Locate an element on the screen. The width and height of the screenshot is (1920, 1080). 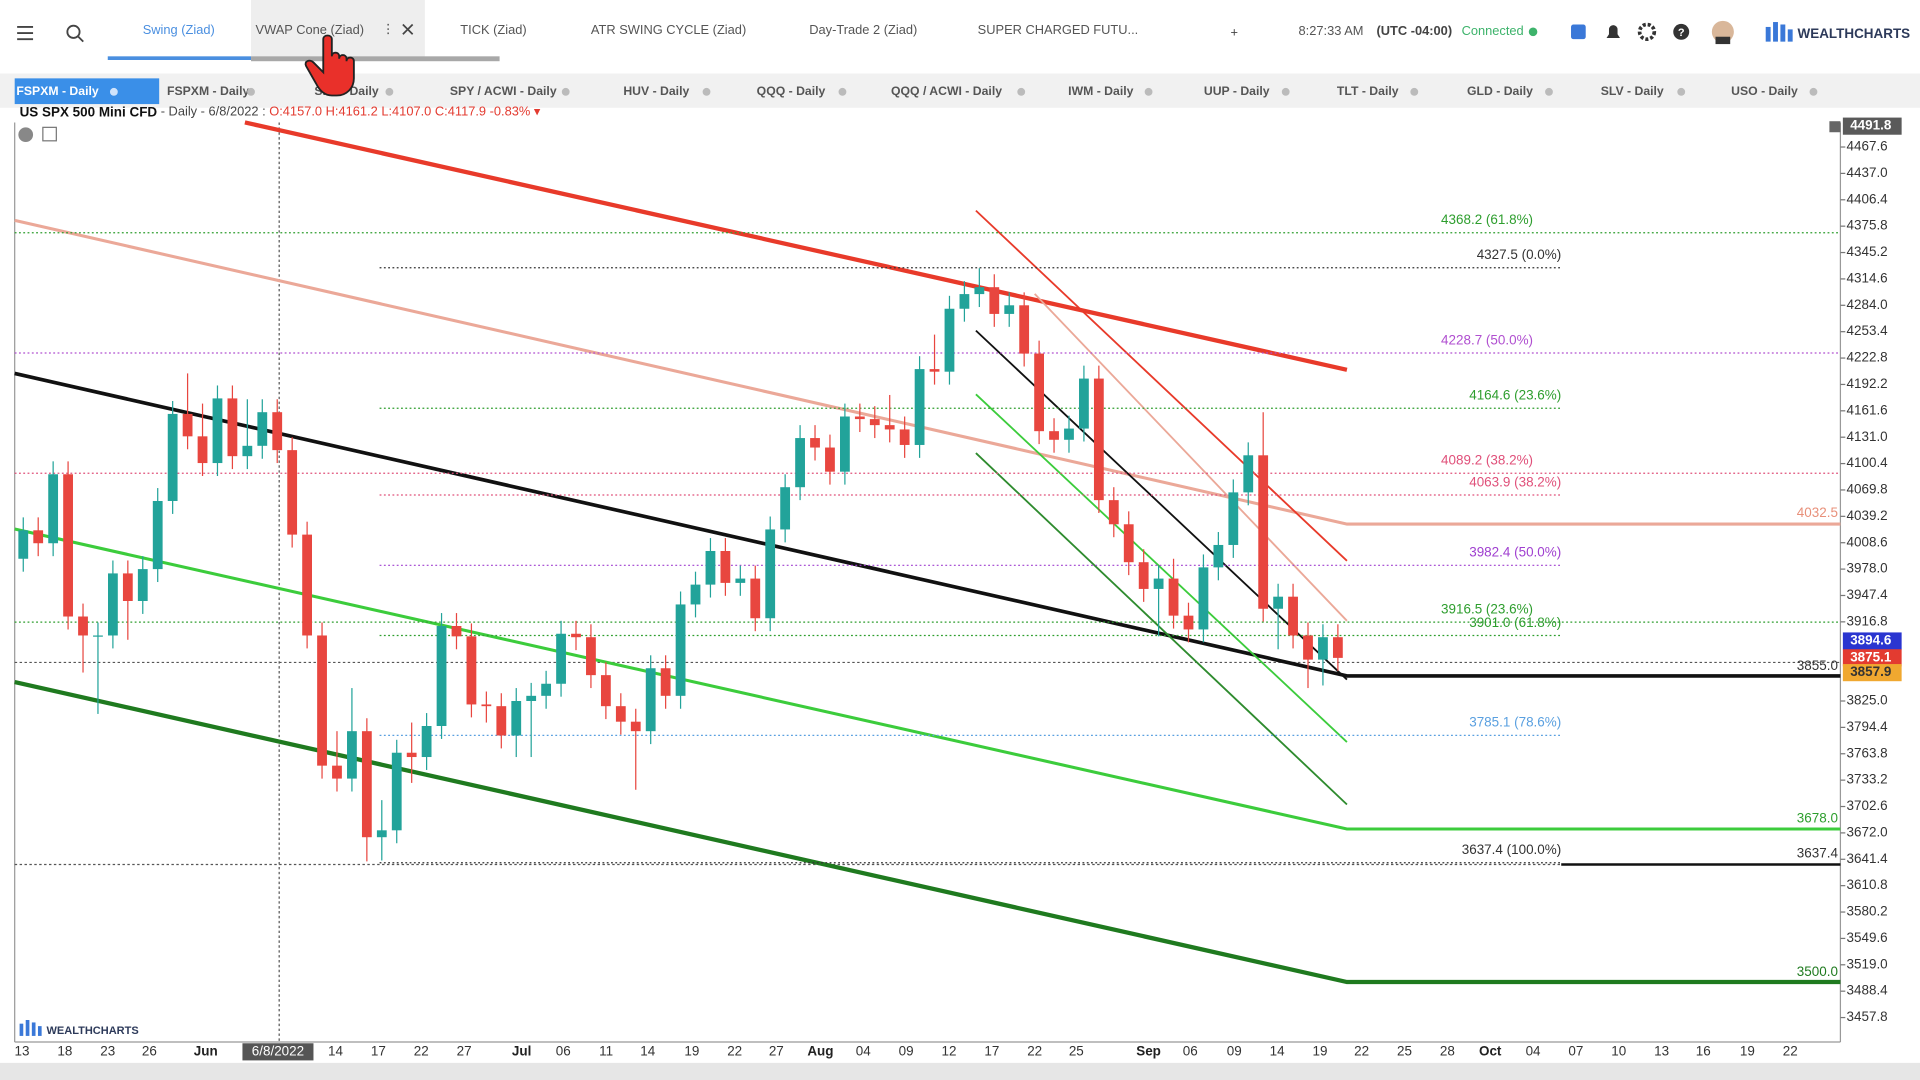
tab-underline is located at coordinates (179, 58).